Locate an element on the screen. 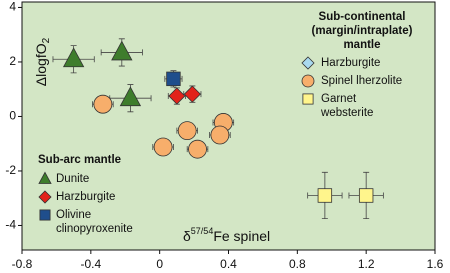 The height and width of the screenshot is (273, 450). x-tick-label: 1.6 is located at coordinates (435, 264).